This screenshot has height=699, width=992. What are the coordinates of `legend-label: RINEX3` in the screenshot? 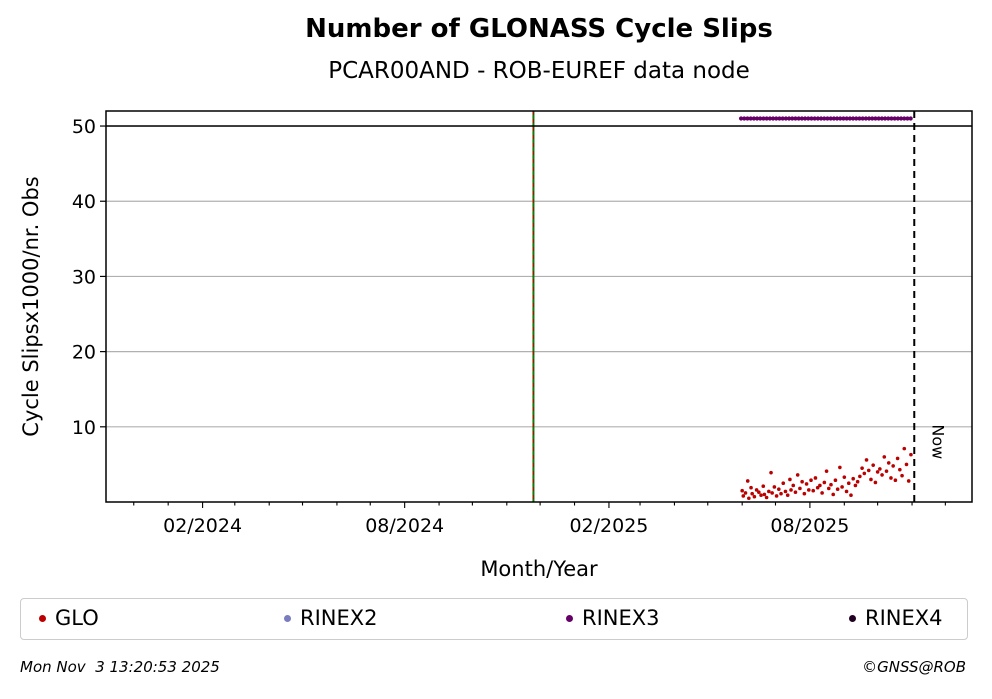 It's located at (621, 618).